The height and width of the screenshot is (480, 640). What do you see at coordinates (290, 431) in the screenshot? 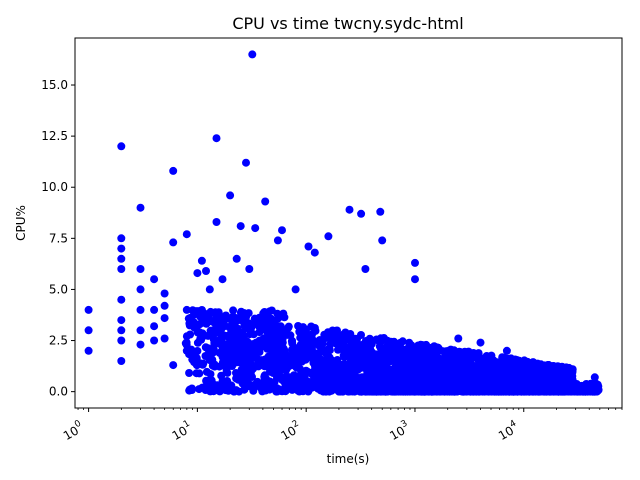
I see `x-tick-label: 10²` at bounding box center [290, 431].